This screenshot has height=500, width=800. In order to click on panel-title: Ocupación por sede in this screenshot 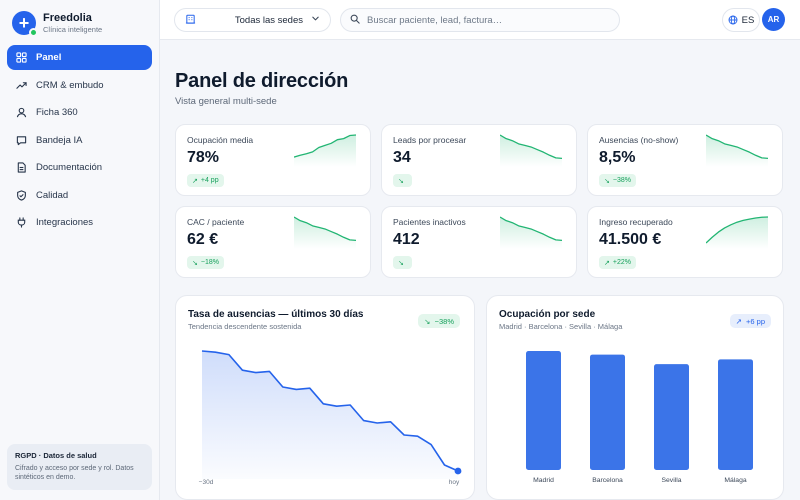, I will do `click(547, 314)`.